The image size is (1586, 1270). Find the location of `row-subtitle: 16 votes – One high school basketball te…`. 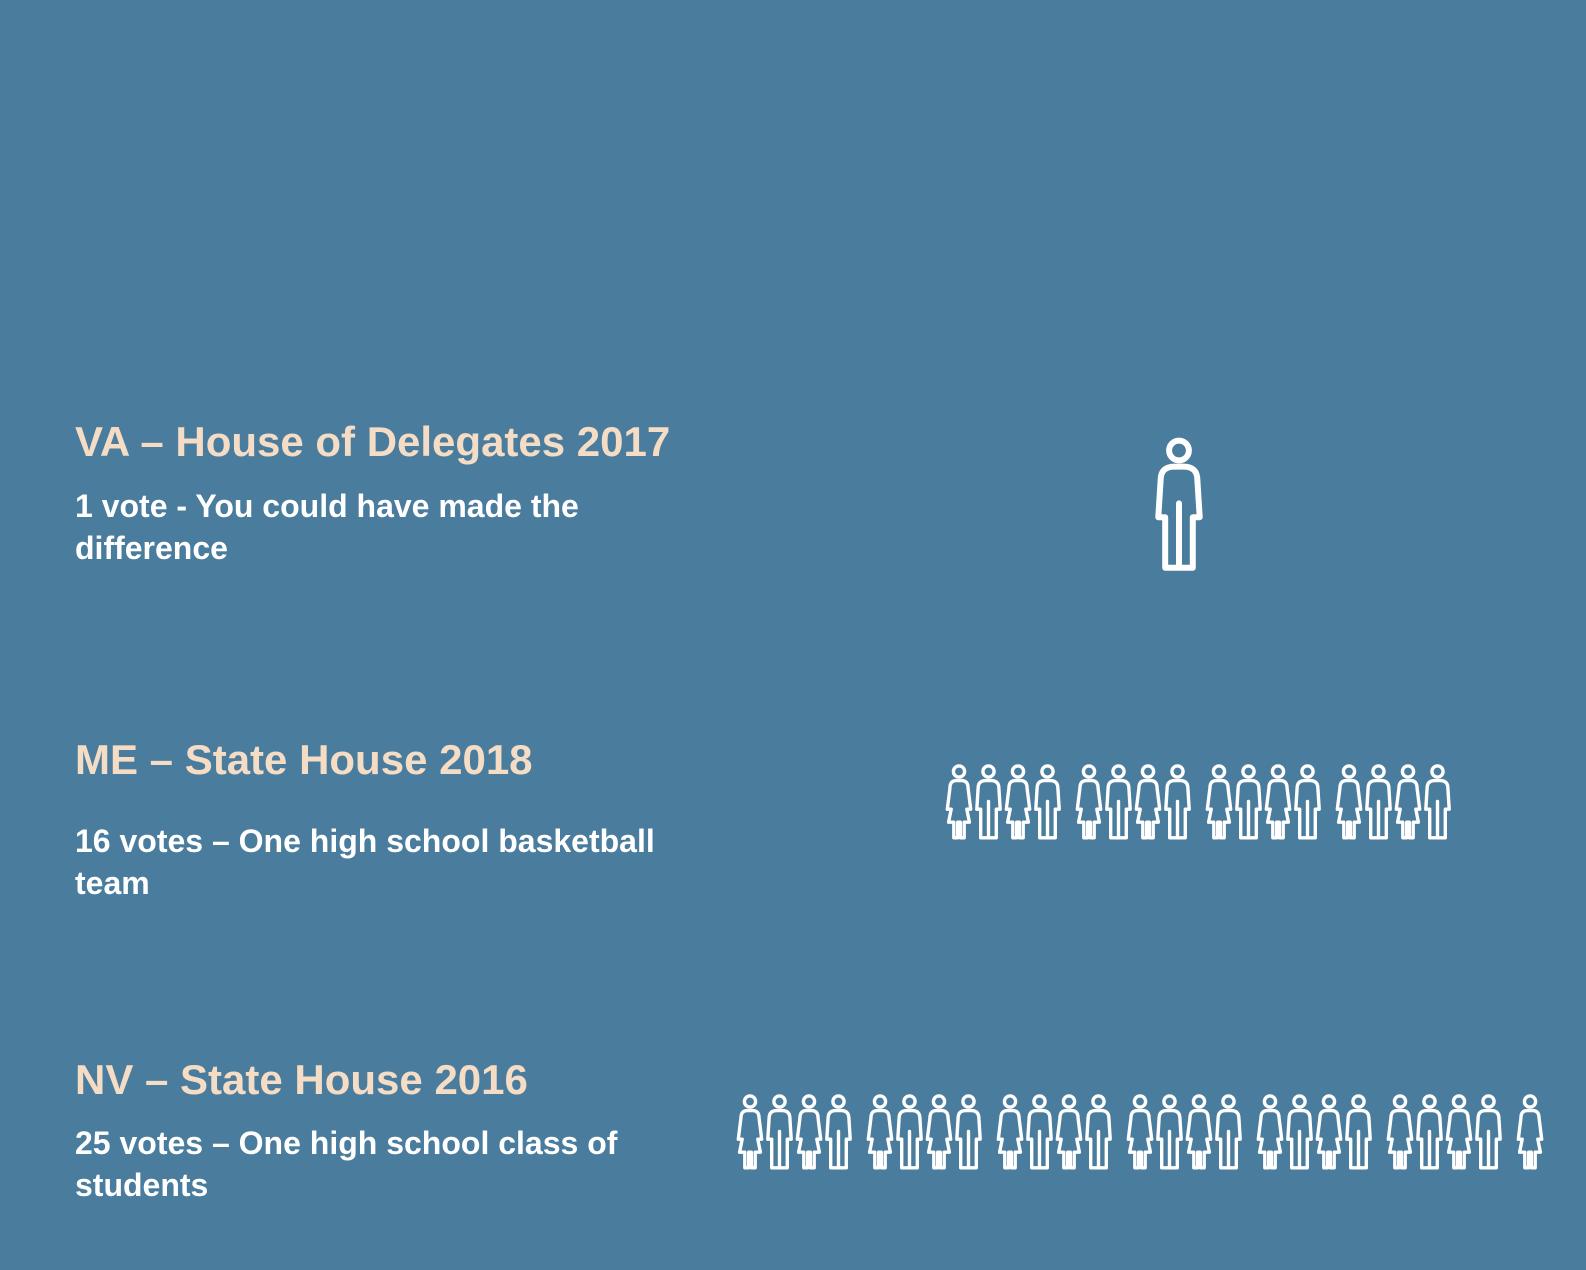

row-subtitle: 16 votes – One high school basketball te… is located at coordinates (365, 862).